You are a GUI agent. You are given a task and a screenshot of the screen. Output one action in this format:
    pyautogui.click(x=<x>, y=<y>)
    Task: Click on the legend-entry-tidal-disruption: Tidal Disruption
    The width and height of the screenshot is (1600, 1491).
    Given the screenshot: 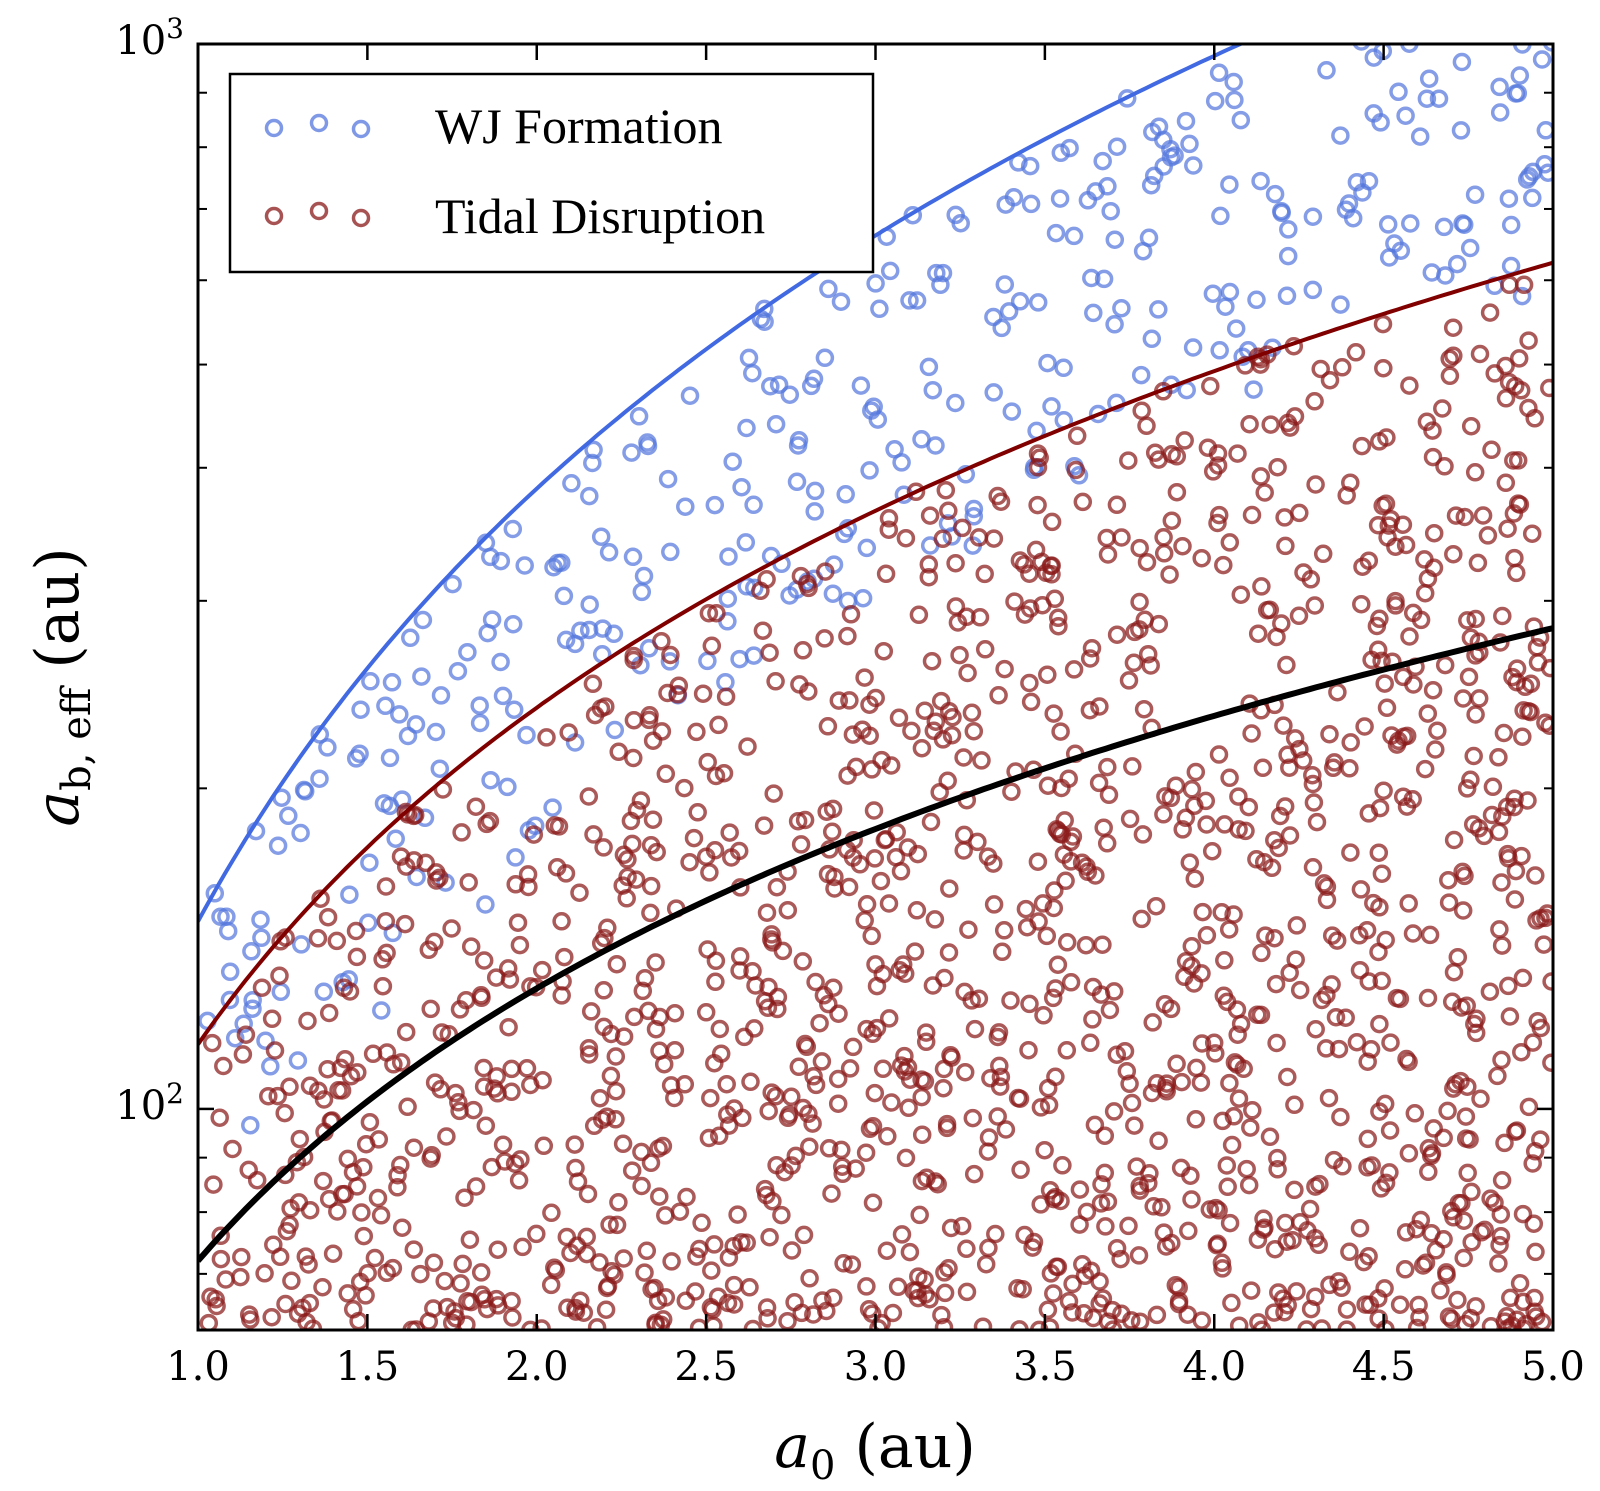 What is the action you would take?
    pyautogui.click(x=514, y=216)
    